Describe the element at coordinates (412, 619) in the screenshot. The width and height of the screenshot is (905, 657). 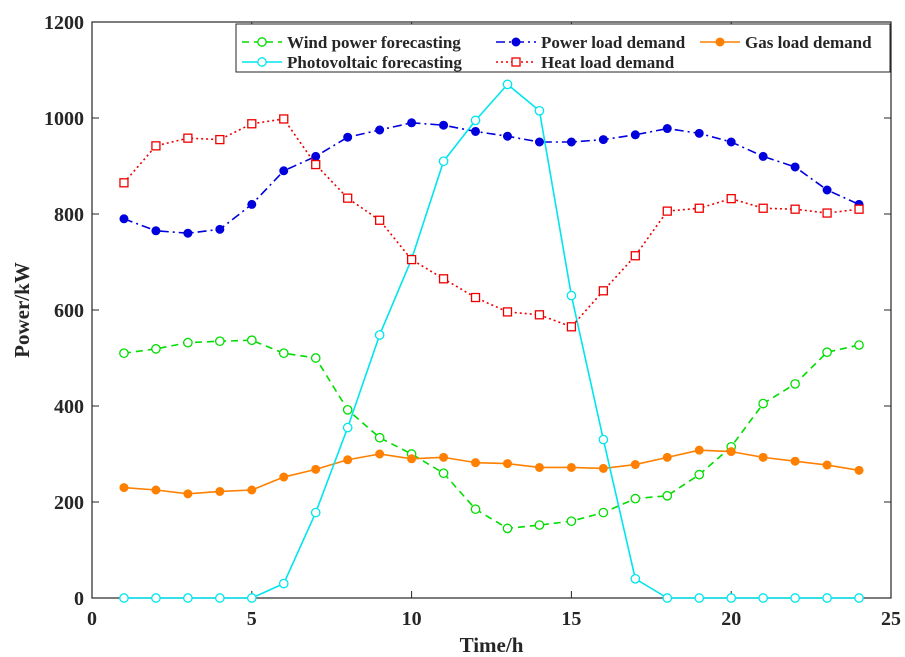
I see `x-tick-label: 10` at that location.